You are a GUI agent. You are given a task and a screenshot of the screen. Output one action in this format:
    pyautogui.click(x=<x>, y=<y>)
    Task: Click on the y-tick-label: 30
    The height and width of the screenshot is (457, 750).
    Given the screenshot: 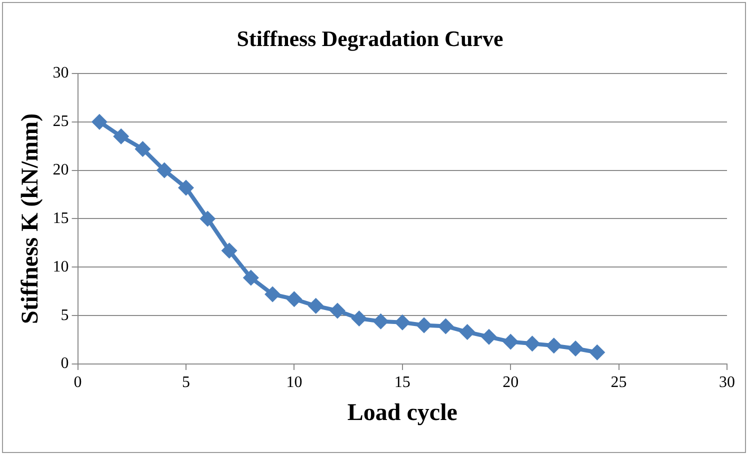 What is the action you would take?
    pyautogui.click(x=60, y=73)
    